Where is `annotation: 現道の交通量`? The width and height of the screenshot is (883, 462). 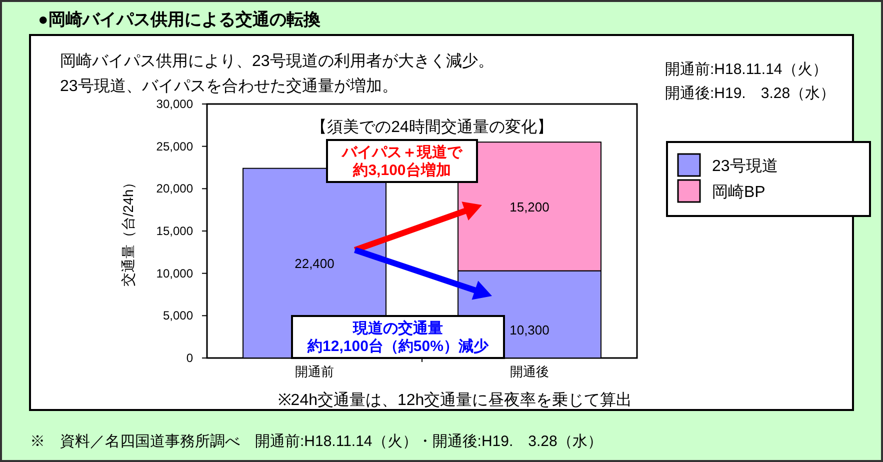
annotation: 現道の交通量 is located at coordinates (397, 328).